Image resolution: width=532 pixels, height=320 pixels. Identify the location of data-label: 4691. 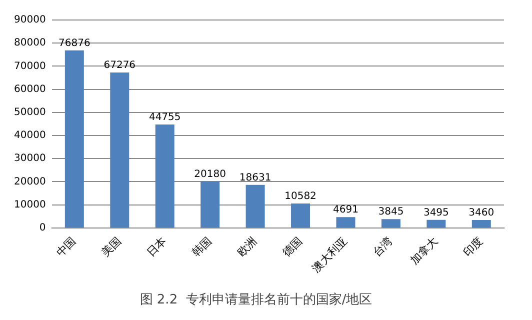
(345, 210).